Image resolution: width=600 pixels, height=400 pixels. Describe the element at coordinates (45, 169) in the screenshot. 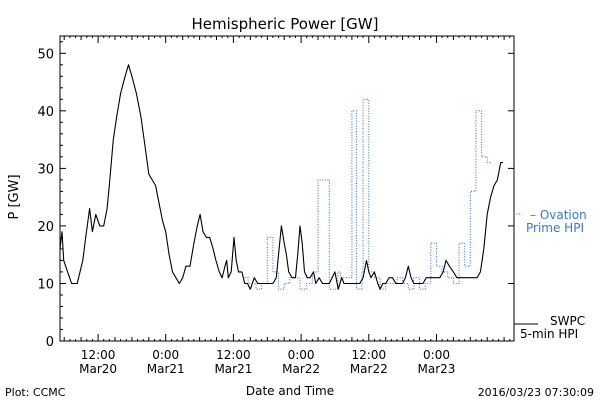

I see `y-tick-label: 30` at that location.